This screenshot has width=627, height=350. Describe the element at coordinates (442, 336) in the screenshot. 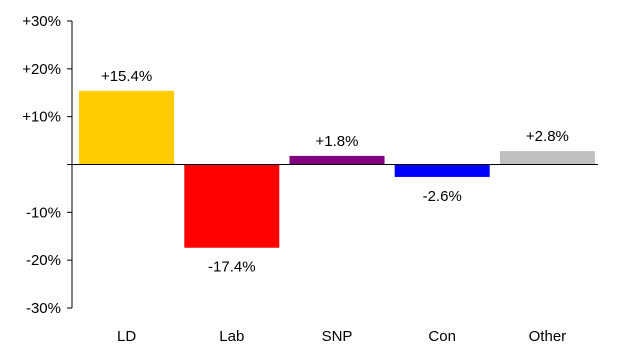

I see `category-label-con: Con` at that location.